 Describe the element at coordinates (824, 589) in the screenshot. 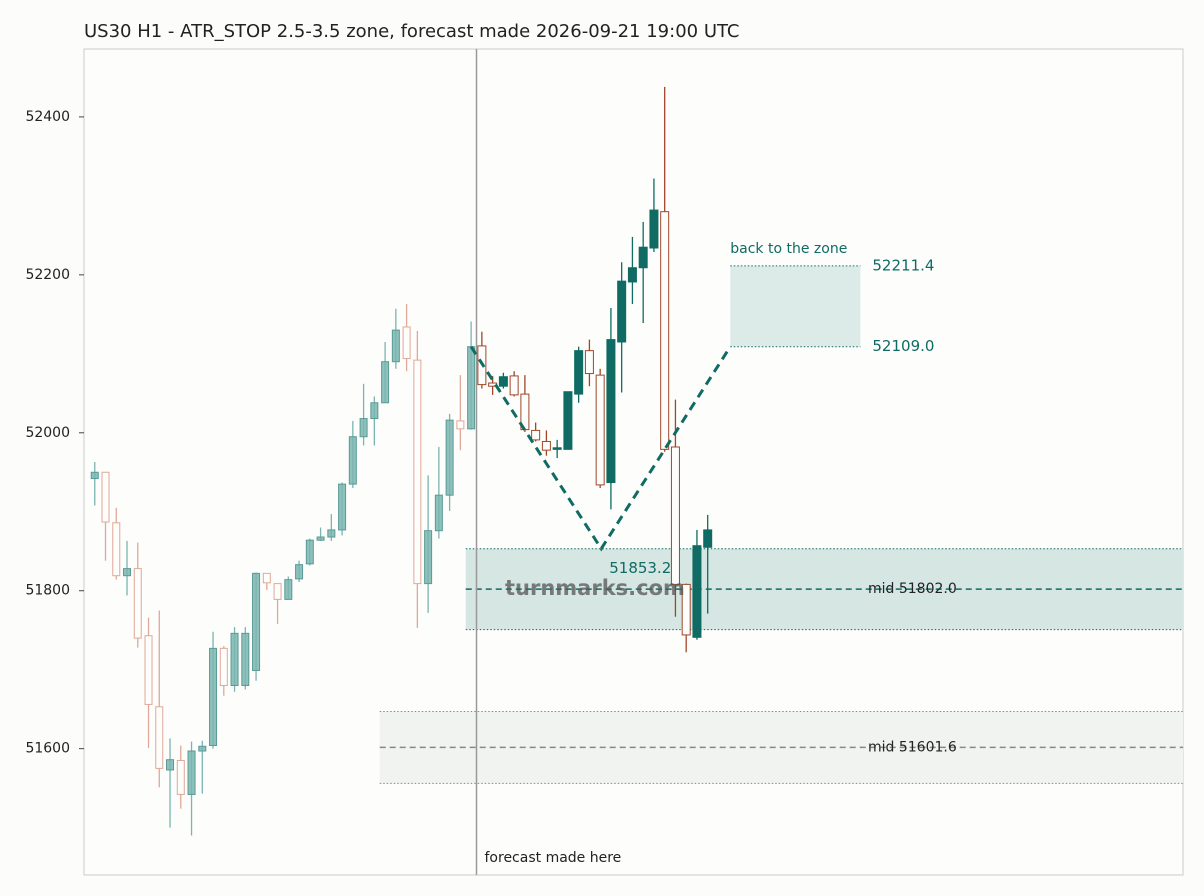

I see `zone` at that location.